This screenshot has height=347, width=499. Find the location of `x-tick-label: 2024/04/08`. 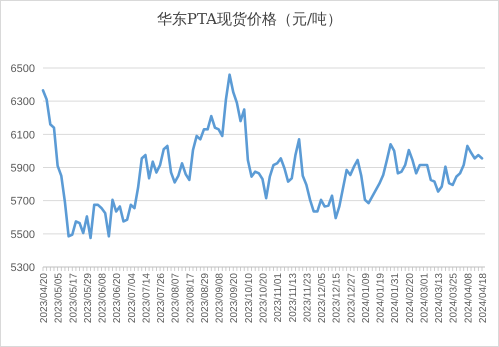

x-tick-label: 2024/04/08 is located at coordinates (468, 298).